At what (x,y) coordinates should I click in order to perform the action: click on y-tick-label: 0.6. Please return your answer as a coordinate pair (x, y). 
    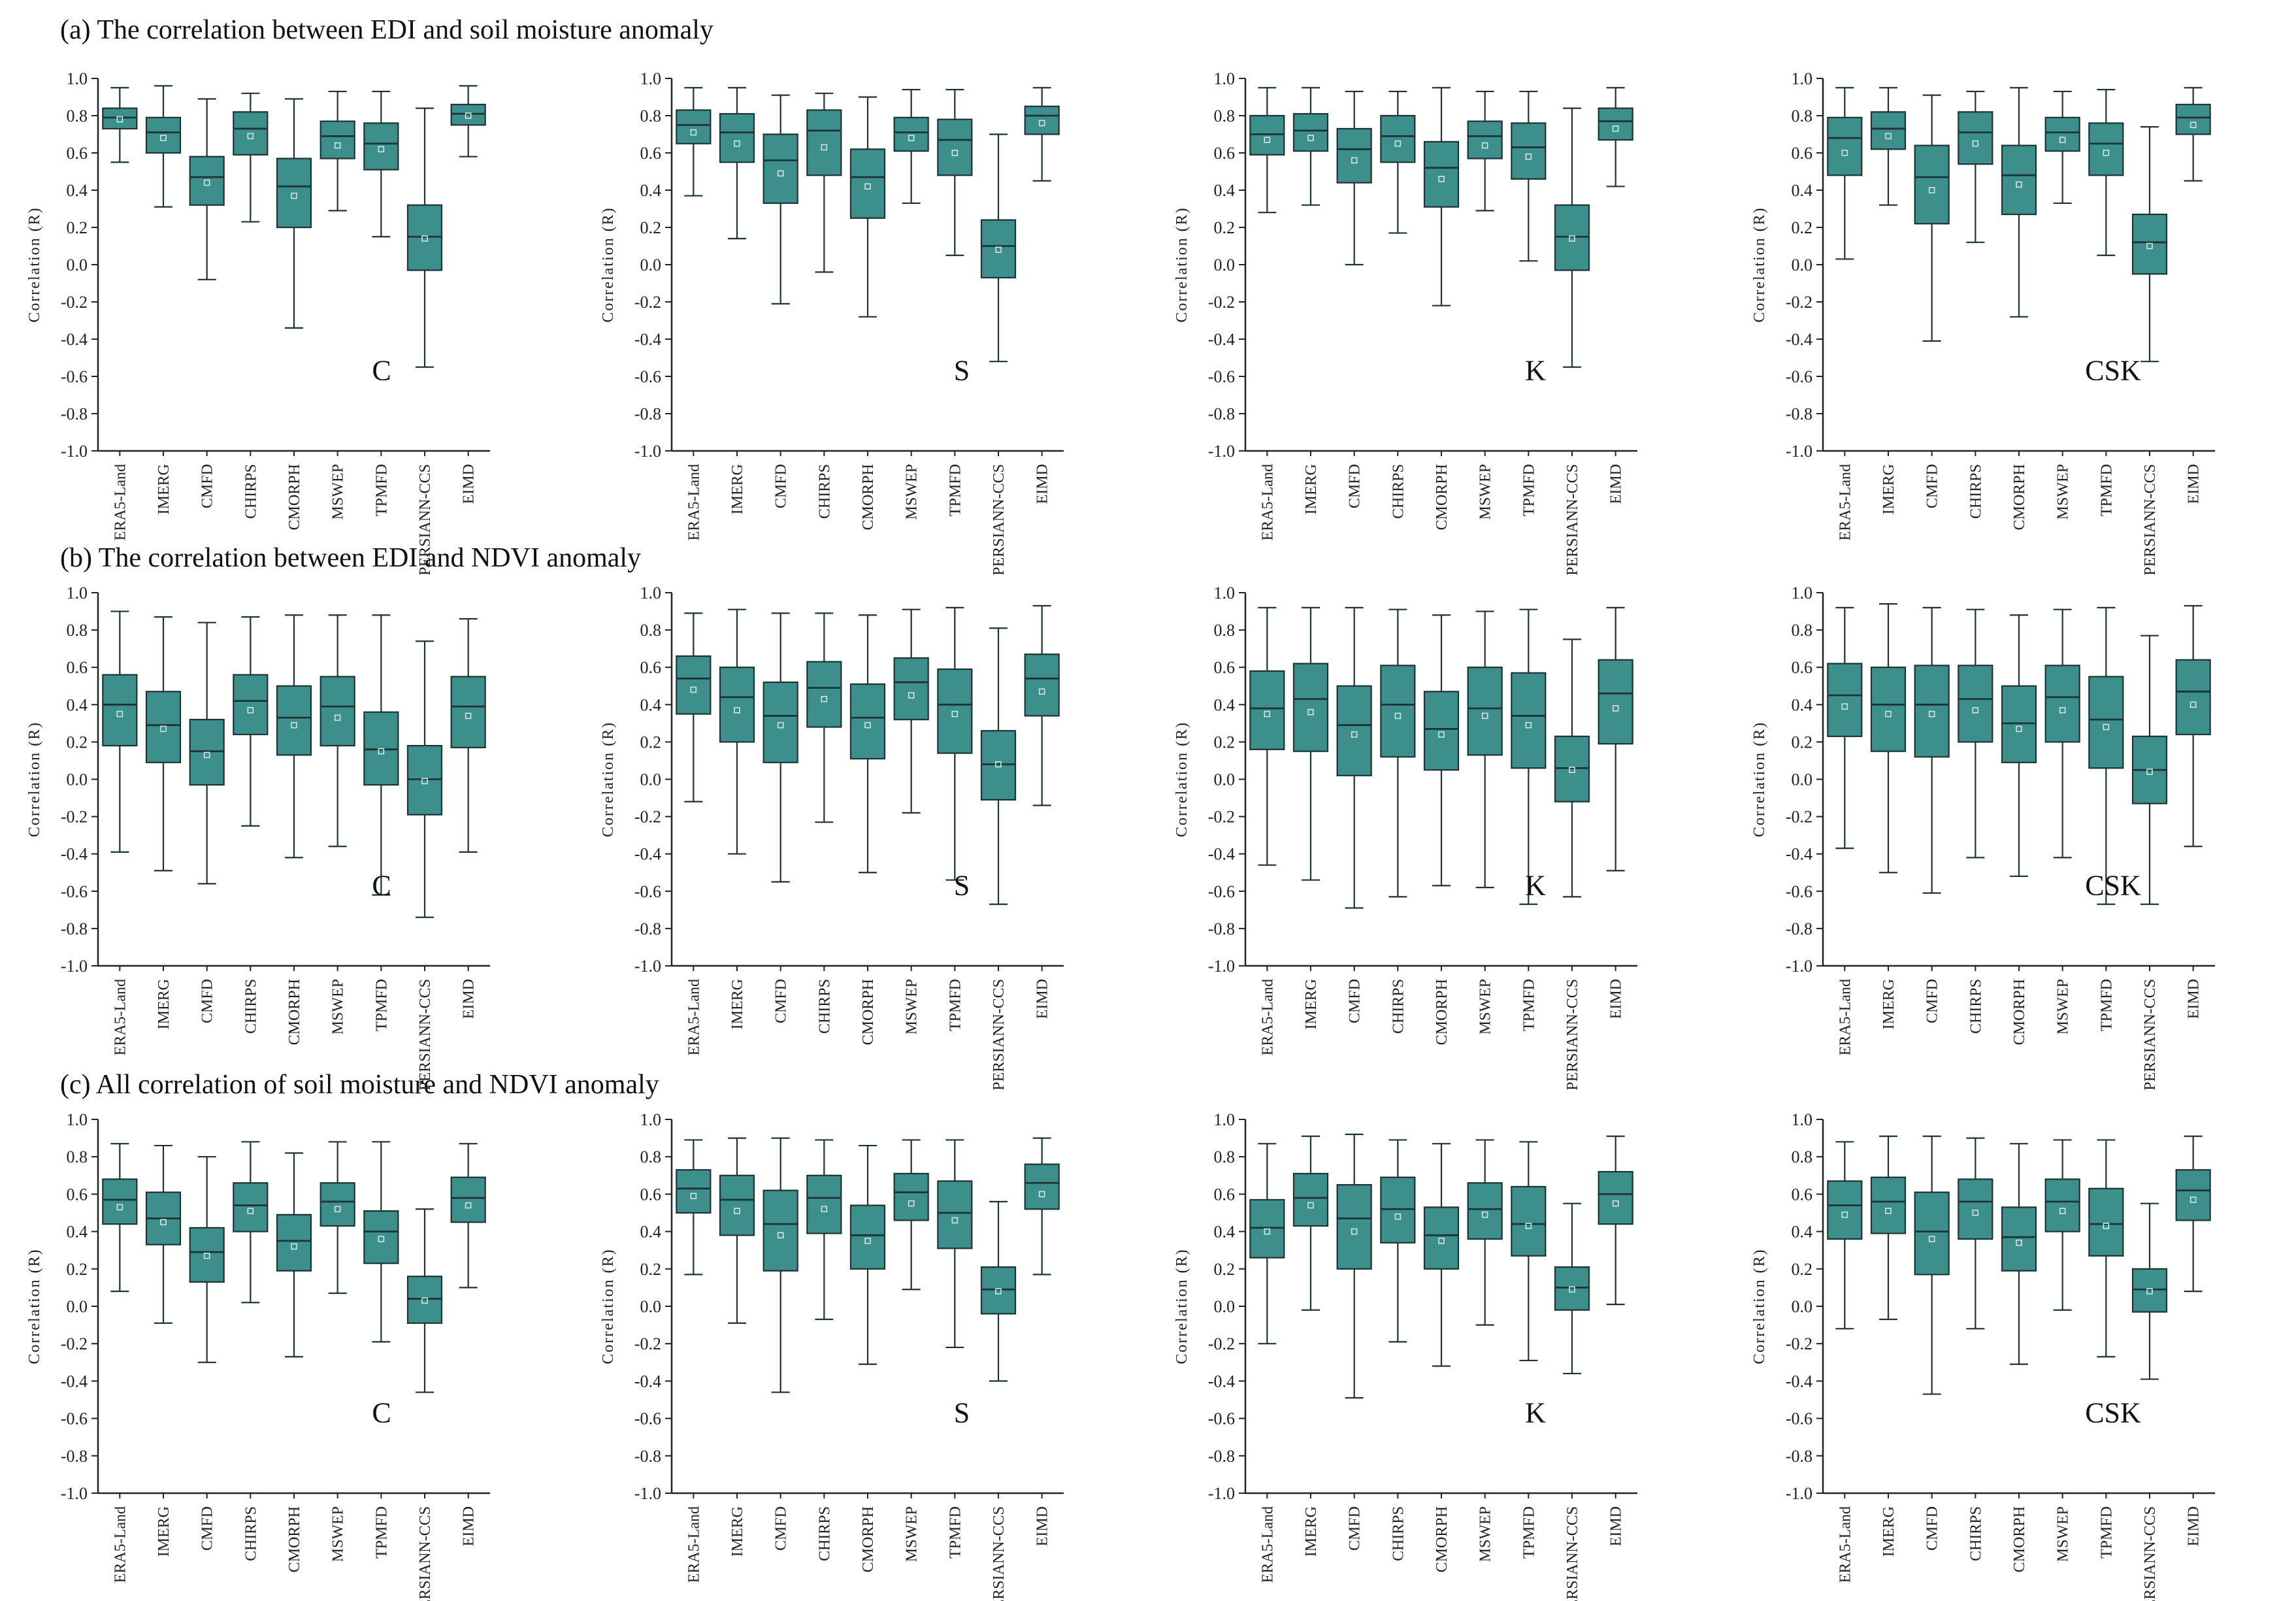
    Looking at the image, I should click on (1802, 667).